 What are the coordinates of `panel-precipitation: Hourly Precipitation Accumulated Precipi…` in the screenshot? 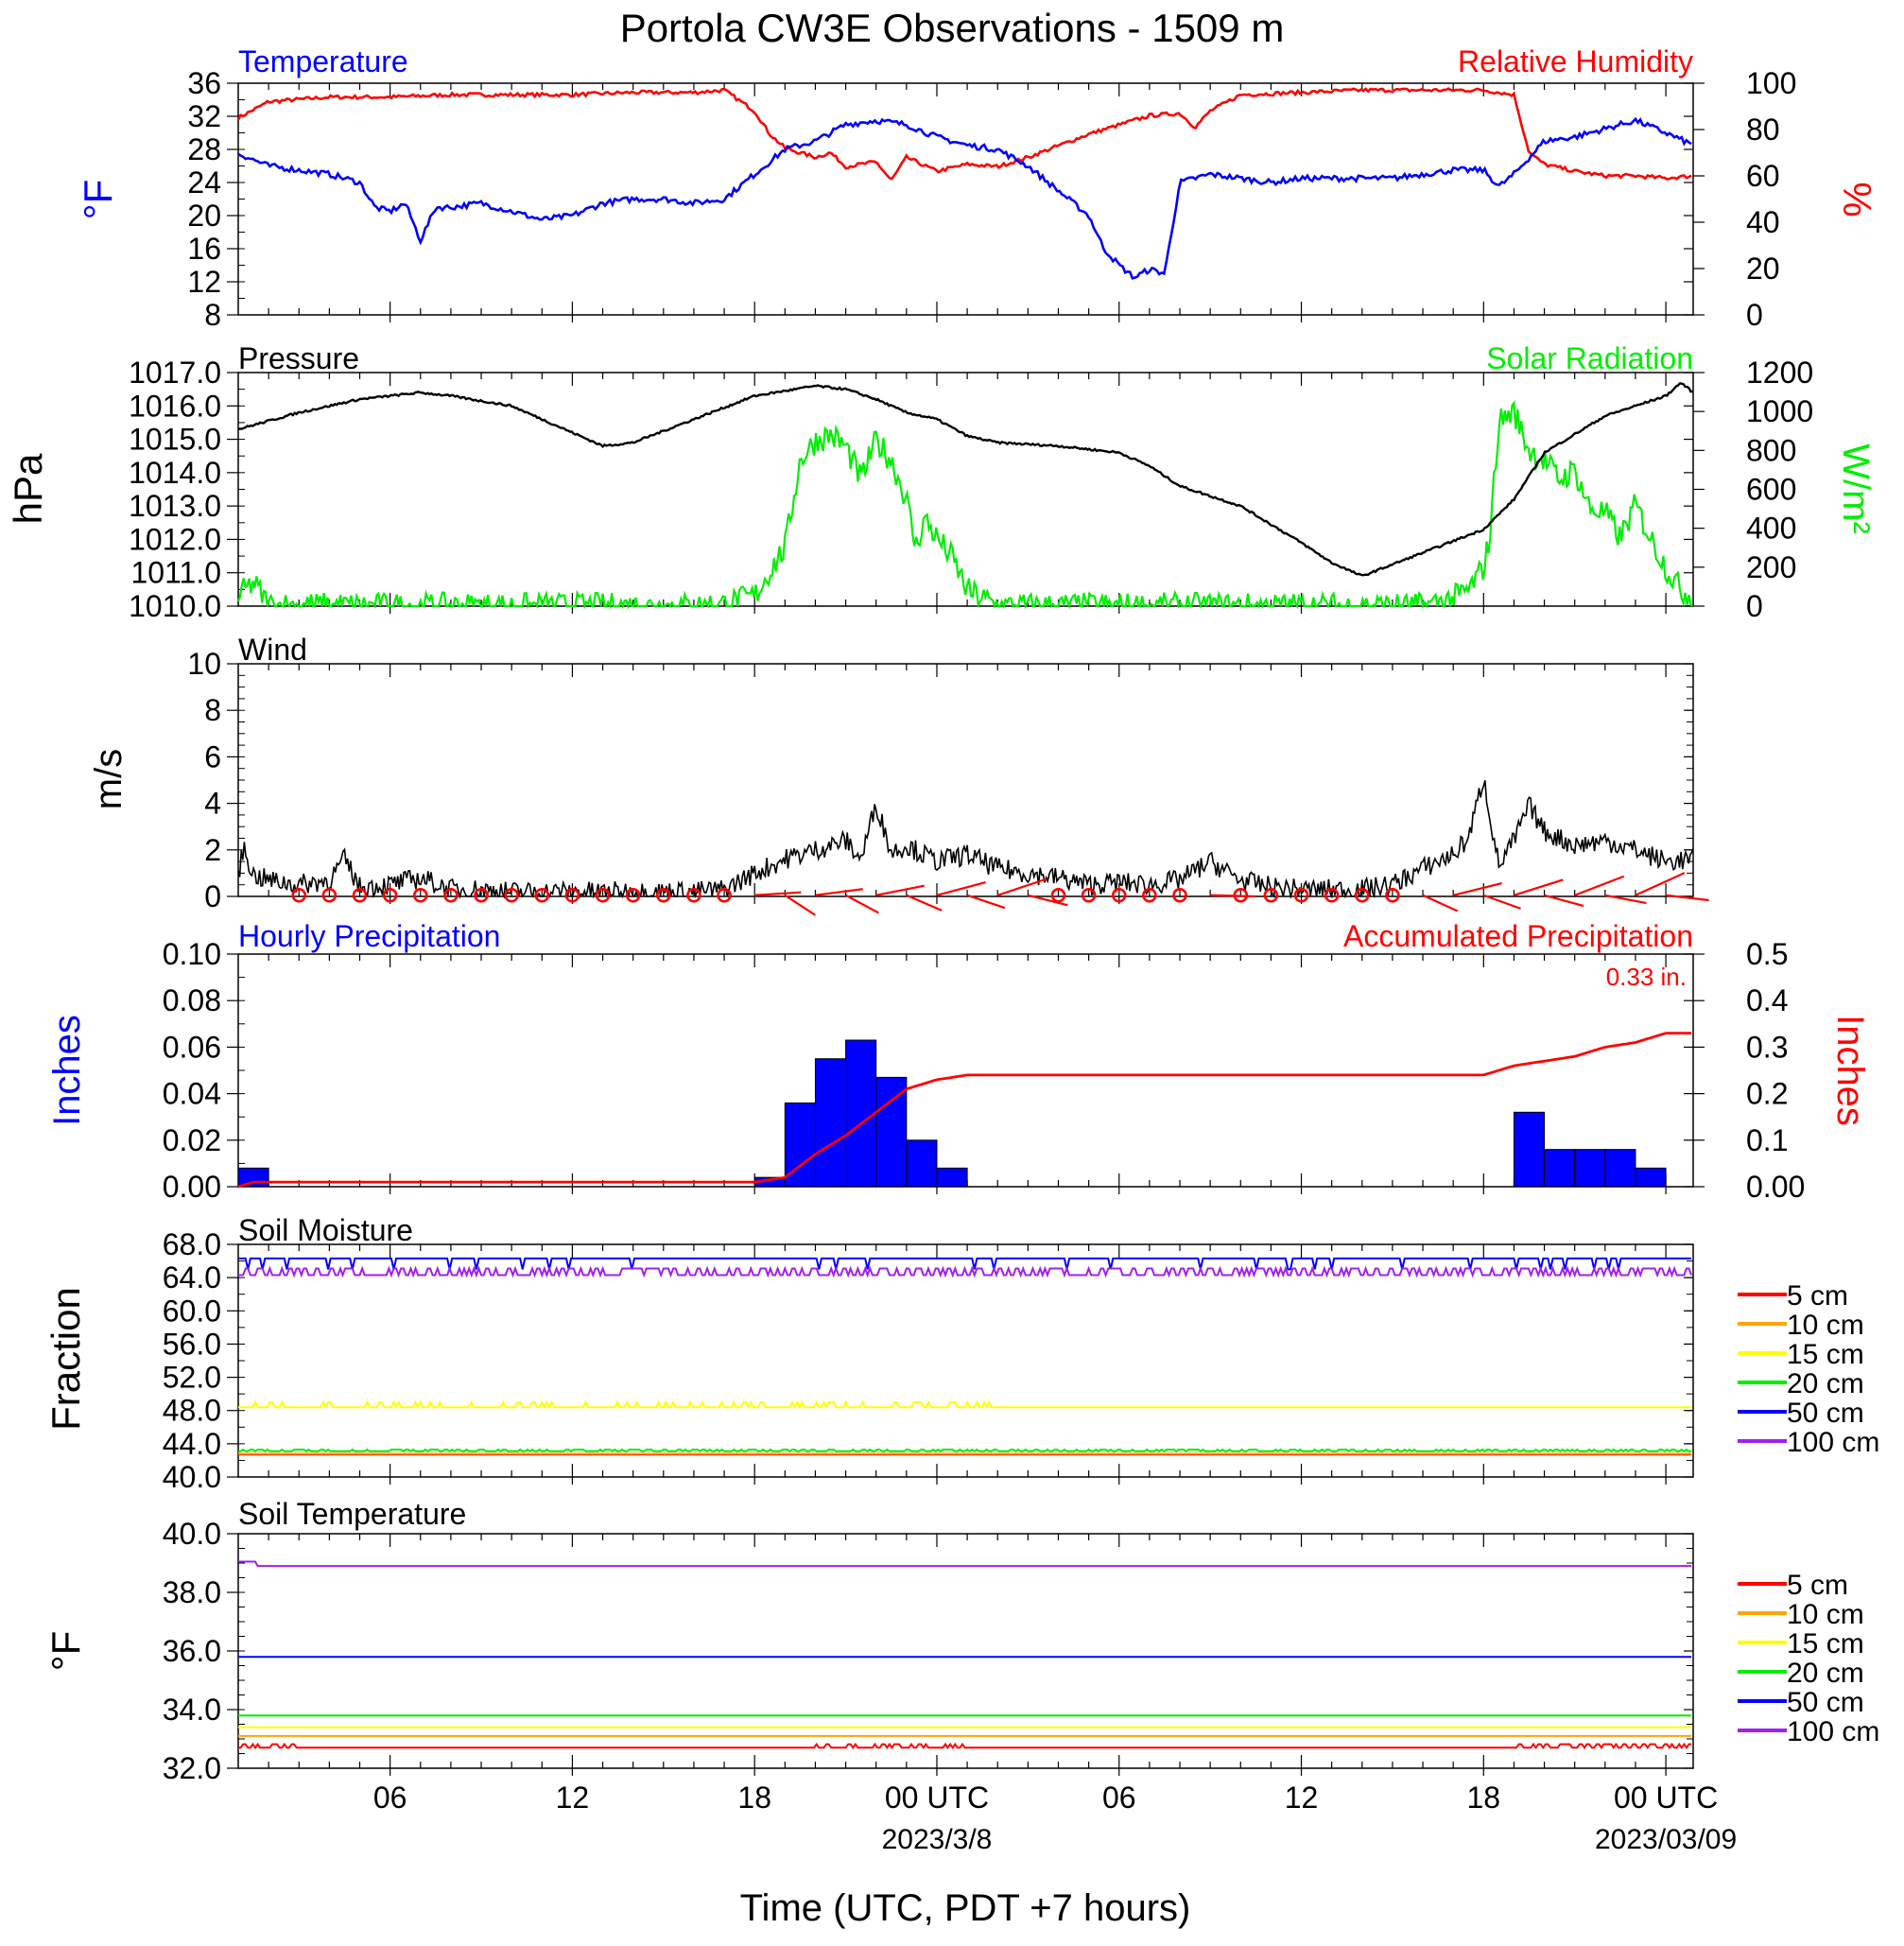 It's located at (959, 1053).